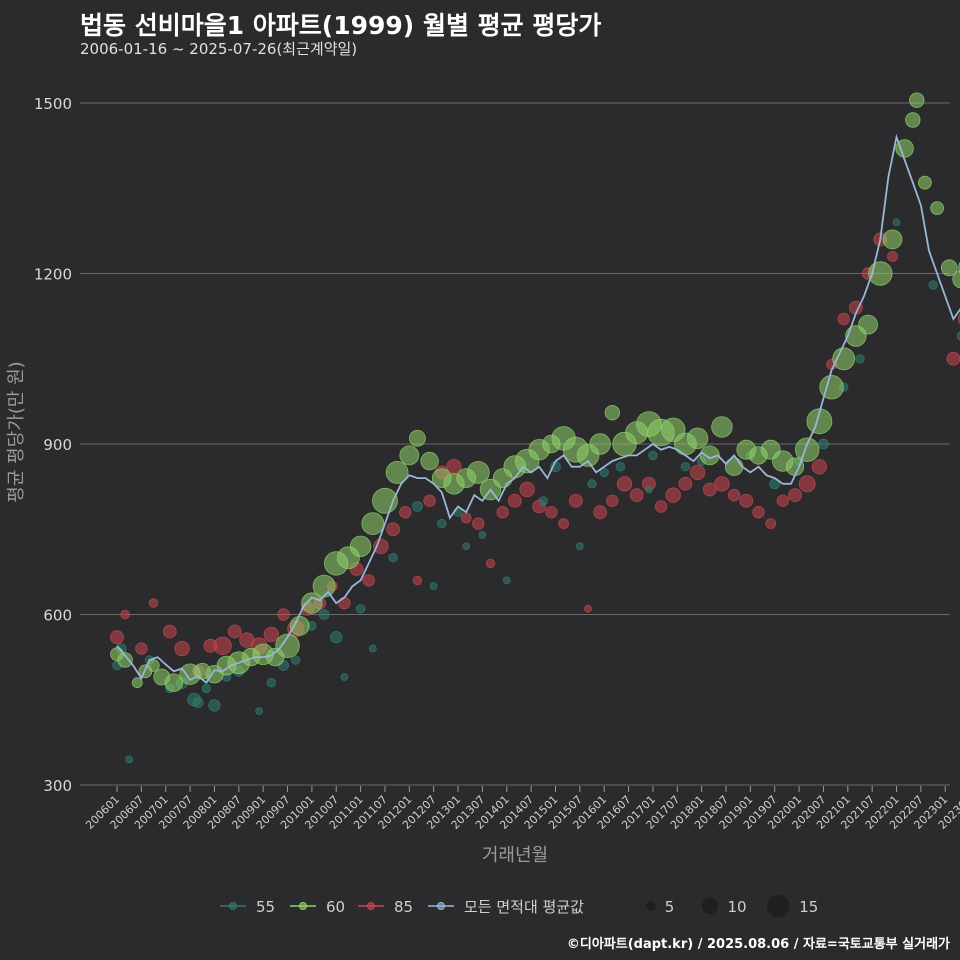 This screenshot has height=960, width=960. What do you see at coordinates (737, 907) in the screenshot?
I see `legend-size-label: 10` at bounding box center [737, 907].